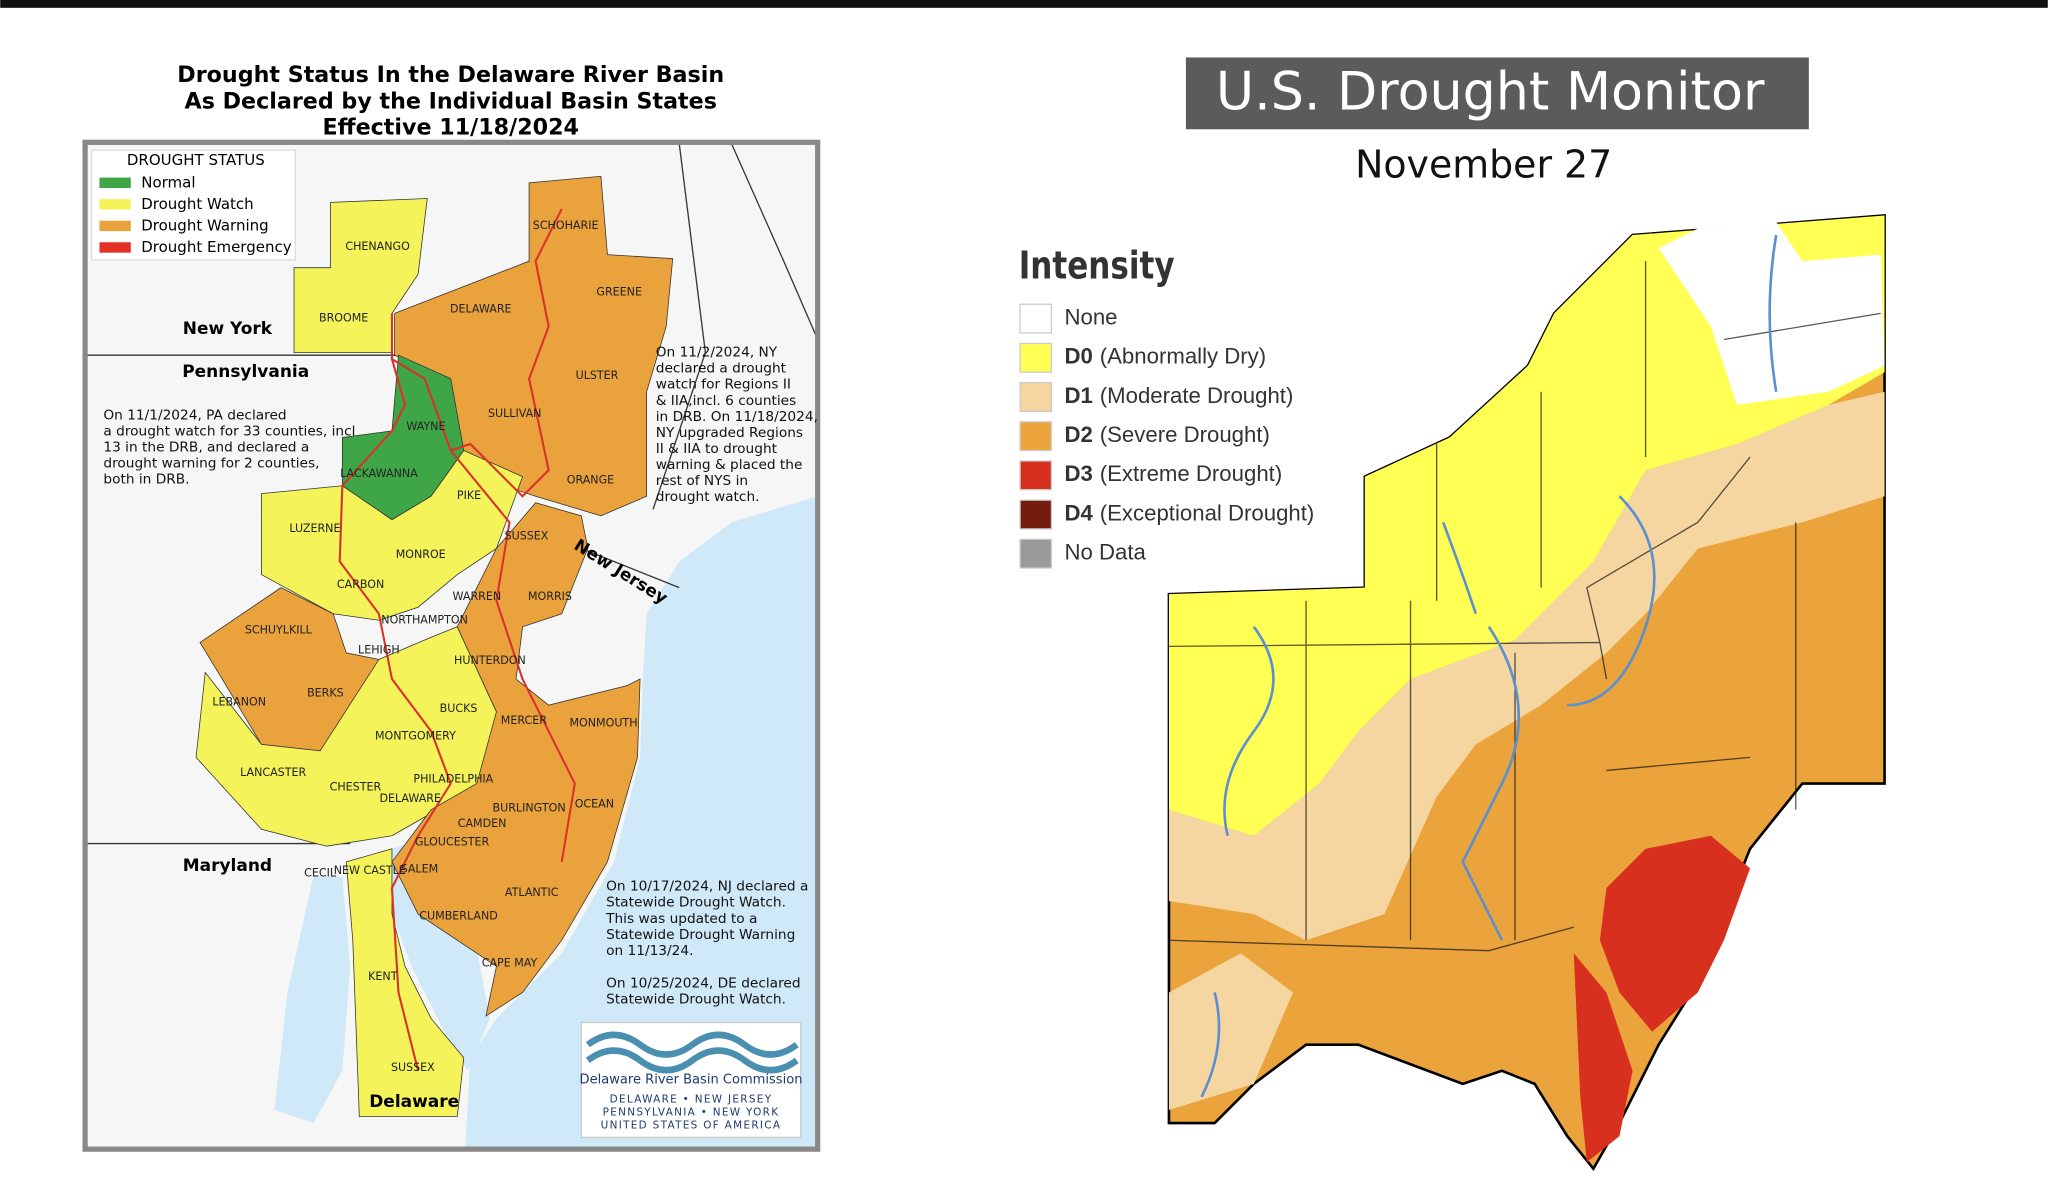  I want to click on county-region, so click(516, 759).